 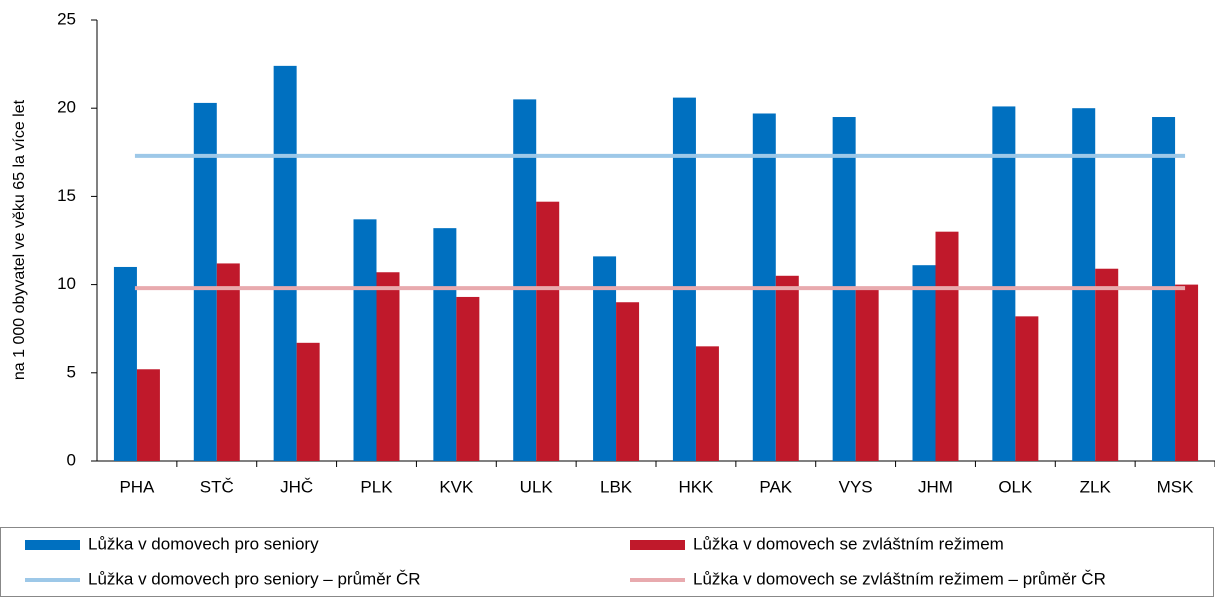 I want to click on x-tick-label: ULK, so click(x=537, y=486).